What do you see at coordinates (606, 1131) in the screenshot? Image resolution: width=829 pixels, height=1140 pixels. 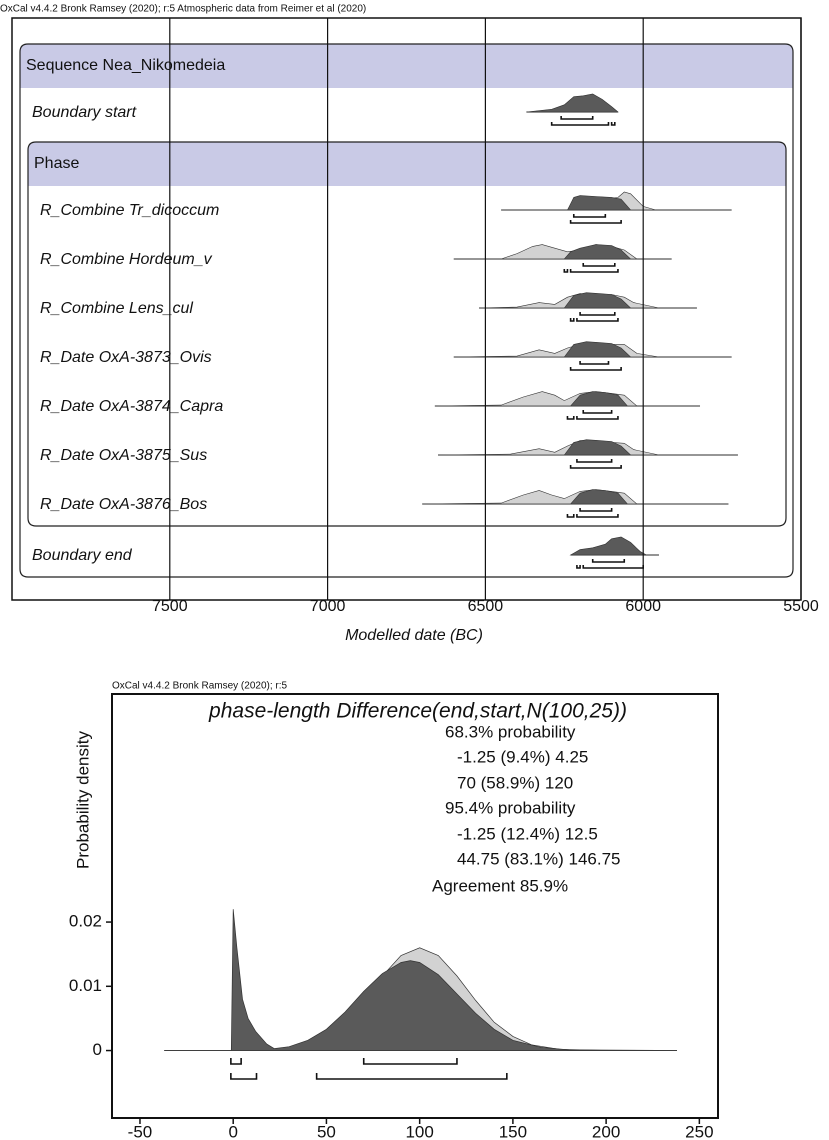 I see `x-tick-label: 200` at bounding box center [606, 1131].